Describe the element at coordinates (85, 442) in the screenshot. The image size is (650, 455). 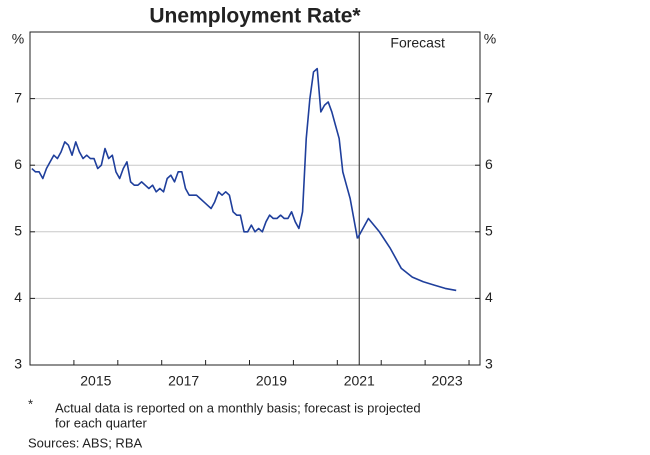
I see `source: Sources: ABS; RBA` at that location.